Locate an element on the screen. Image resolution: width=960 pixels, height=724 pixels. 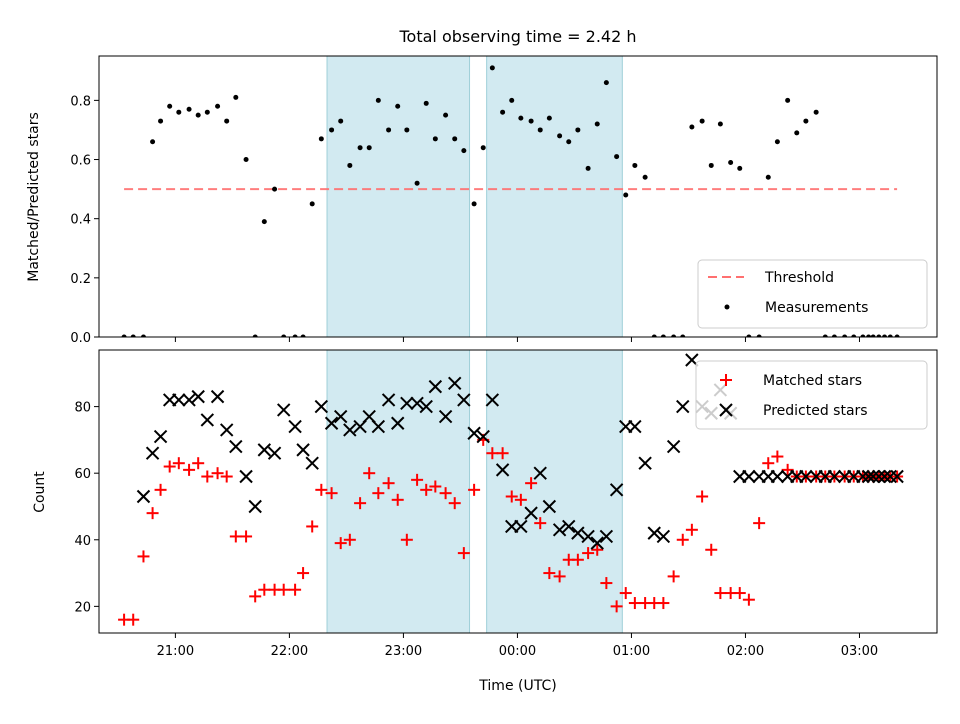
x-tick-label: 00:00 is located at coordinates (517, 651).